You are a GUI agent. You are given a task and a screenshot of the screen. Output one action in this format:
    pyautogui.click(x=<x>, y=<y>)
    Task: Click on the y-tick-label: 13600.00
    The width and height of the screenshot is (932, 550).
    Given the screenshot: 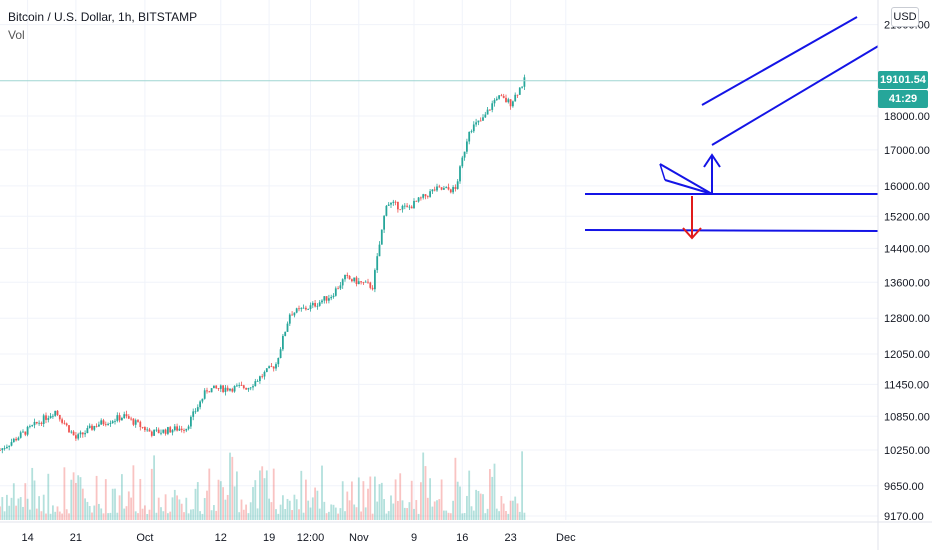 What is the action you would take?
    pyautogui.click(x=907, y=283)
    